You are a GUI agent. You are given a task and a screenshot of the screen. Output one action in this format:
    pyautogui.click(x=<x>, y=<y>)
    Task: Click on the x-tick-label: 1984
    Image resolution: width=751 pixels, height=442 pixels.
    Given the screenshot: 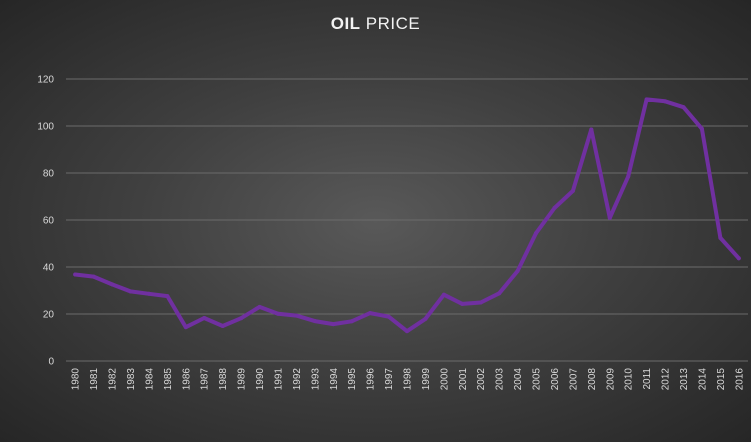 What is the action you would take?
    pyautogui.click(x=149, y=379)
    